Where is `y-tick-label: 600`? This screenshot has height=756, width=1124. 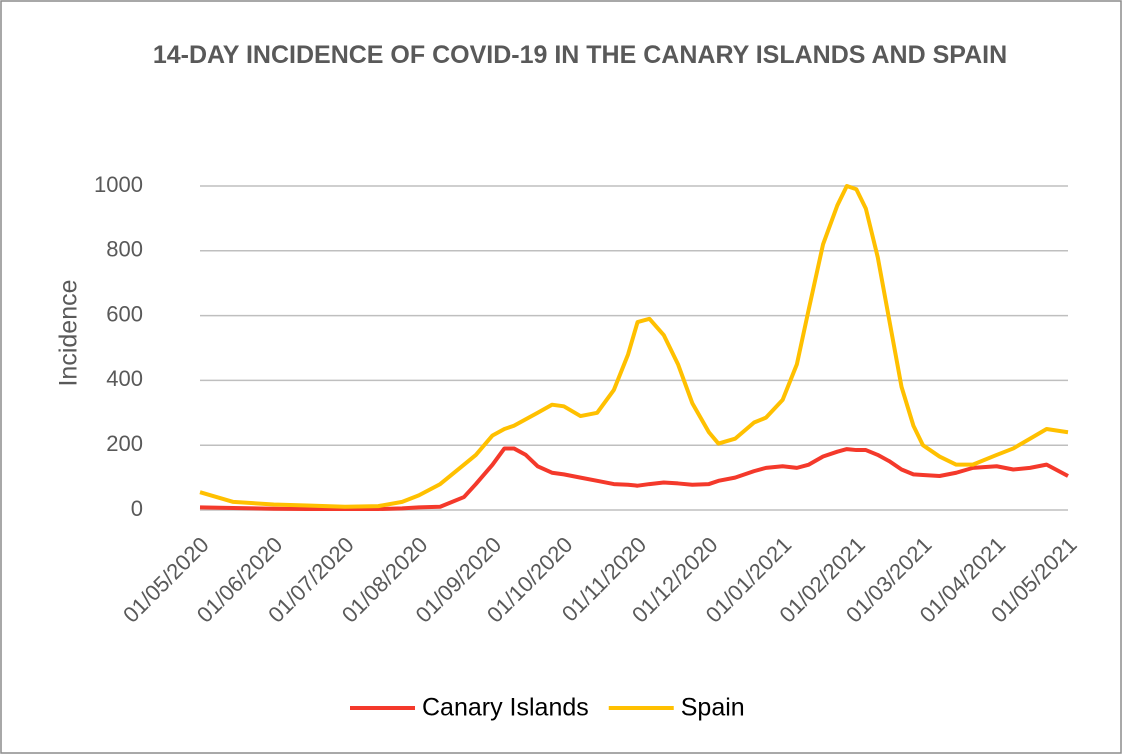
y-tick-label: 600 is located at coordinates (124, 313).